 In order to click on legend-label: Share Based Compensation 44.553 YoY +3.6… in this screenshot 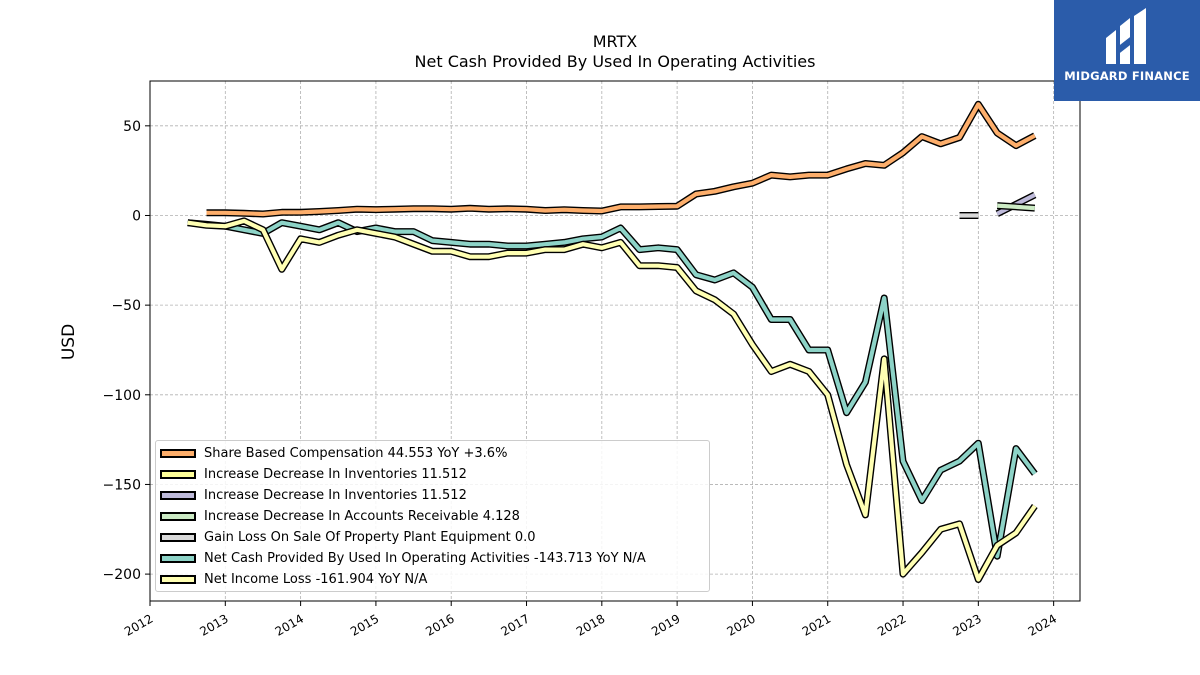, I will do `click(356, 453)`.